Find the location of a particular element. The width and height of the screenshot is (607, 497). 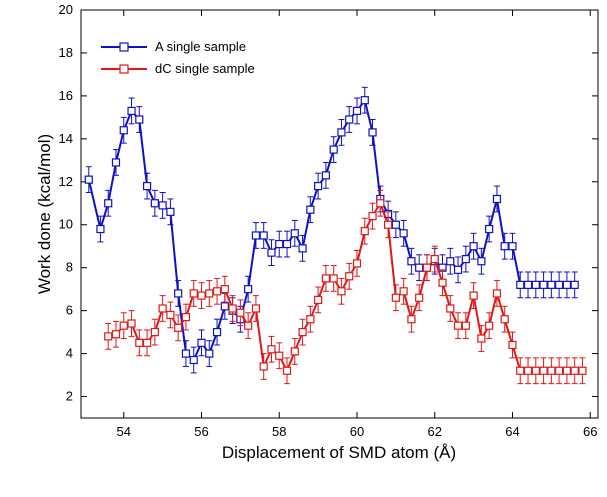

y-tick-label: 16 is located at coordinates (66, 95).